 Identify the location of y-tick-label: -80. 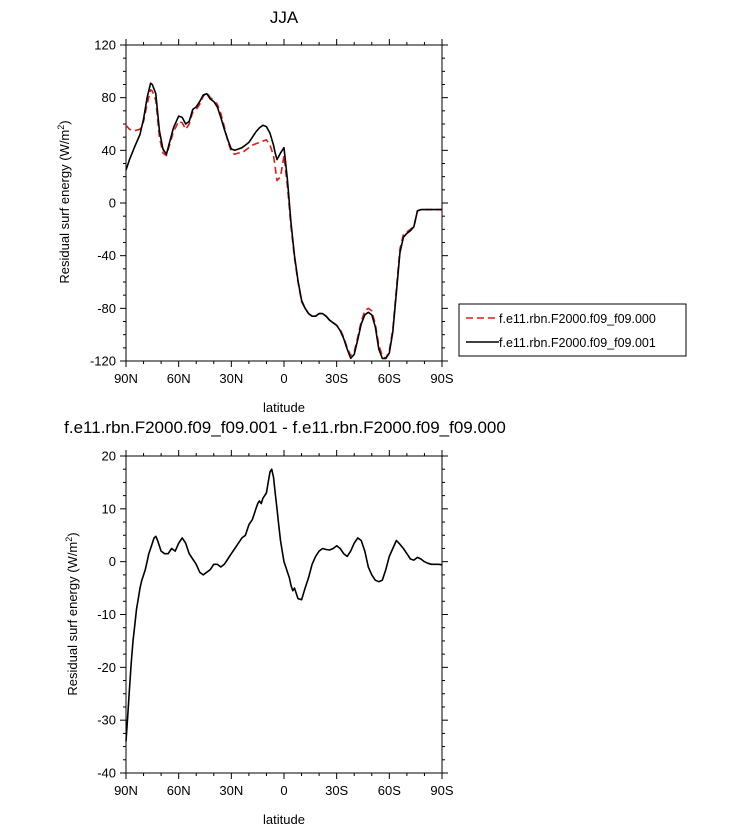
(106, 308).